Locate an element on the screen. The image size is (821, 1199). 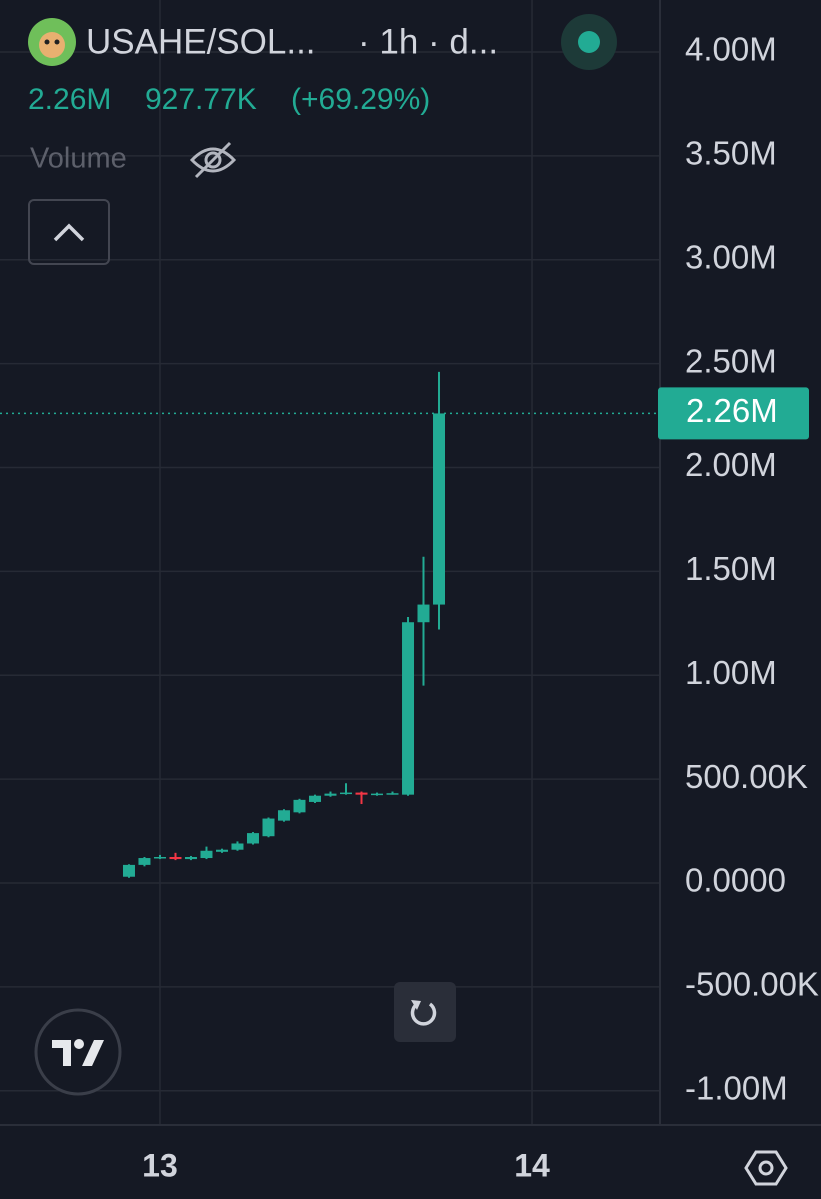
last-price-tag is located at coordinates (733, 413).